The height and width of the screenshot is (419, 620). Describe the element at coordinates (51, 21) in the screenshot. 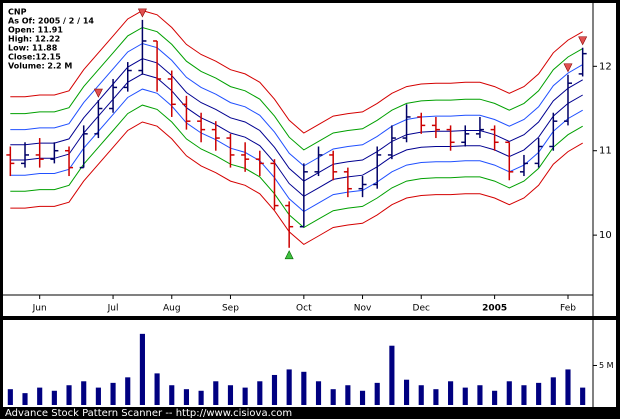

I see `info-line: As Of: 2005 / 2 / 14` at that location.